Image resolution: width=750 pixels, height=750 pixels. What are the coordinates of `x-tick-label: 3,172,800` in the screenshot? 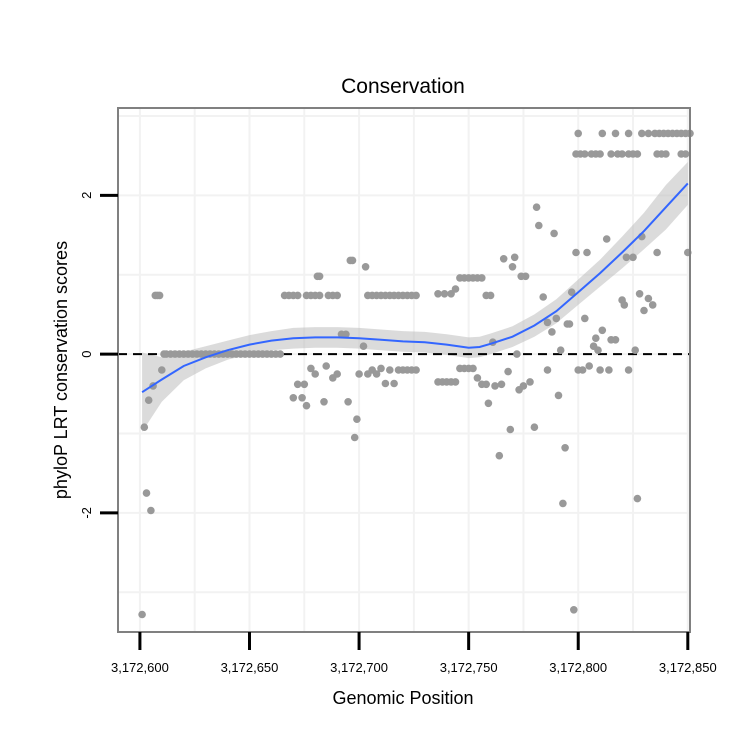 It's located at (578, 667).